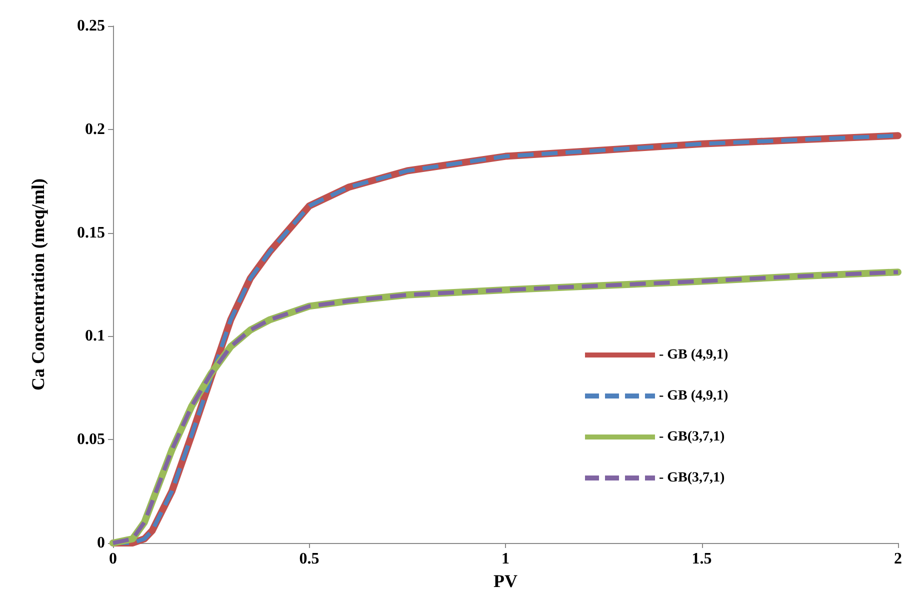  Describe the element at coordinates (113, 559) in the screenshot. I see `x-tick-label: 0` at that location.